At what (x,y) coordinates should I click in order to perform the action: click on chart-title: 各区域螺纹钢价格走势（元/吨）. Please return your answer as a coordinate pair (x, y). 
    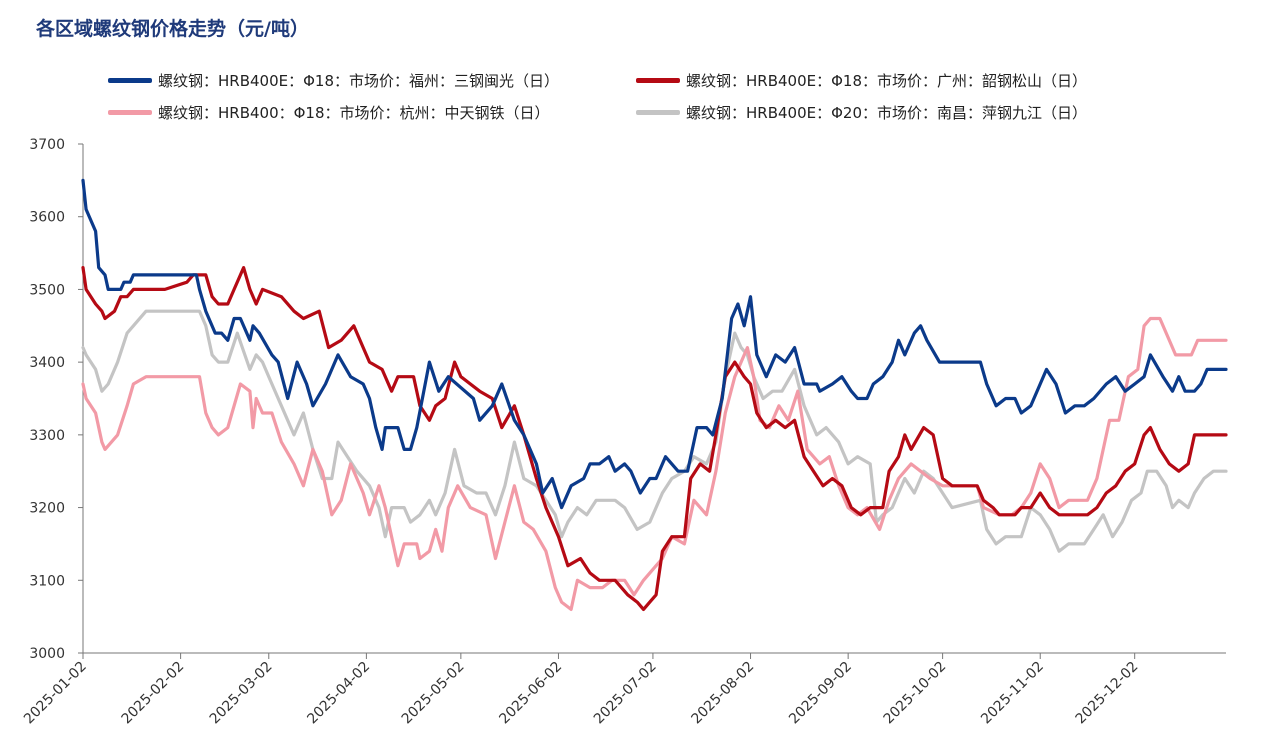
    Looking at the image, I should click on (172, 29).